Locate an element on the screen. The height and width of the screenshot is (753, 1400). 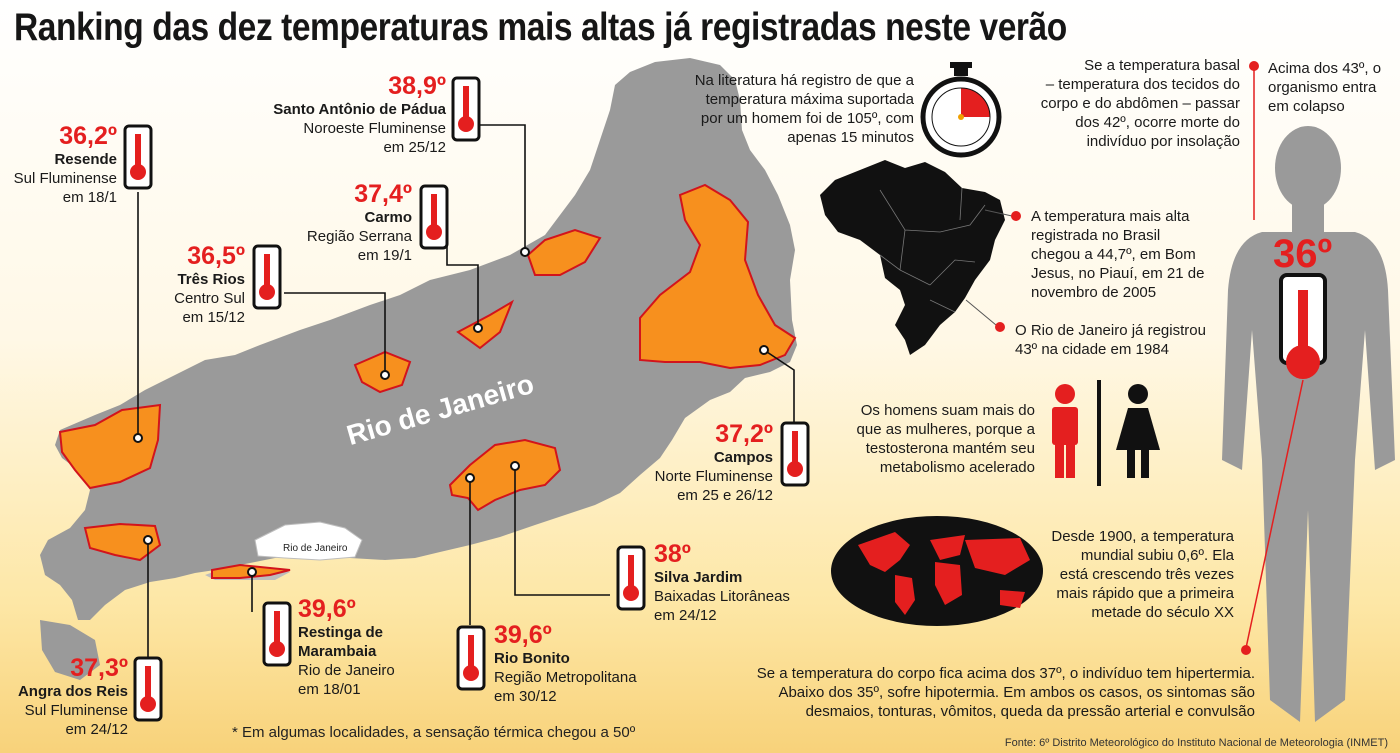
note-line: 43º na cidade em 1984 is located at coordinates (1092, 349).